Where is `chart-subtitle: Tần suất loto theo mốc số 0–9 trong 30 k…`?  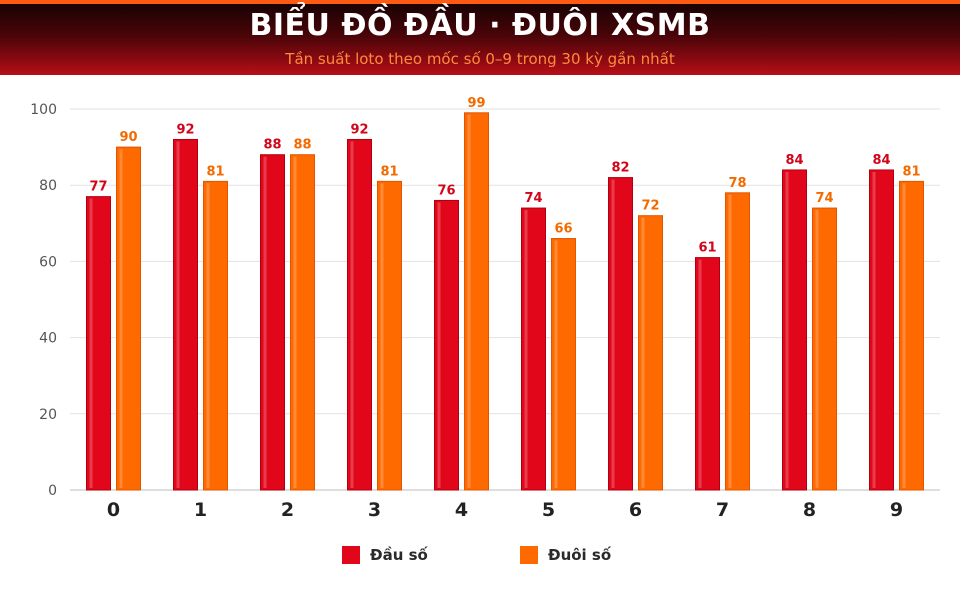 chart-subtitle: Tần suất loto theo mốc số 0–9 trong 30 k… is located at coordinates (480, 59).